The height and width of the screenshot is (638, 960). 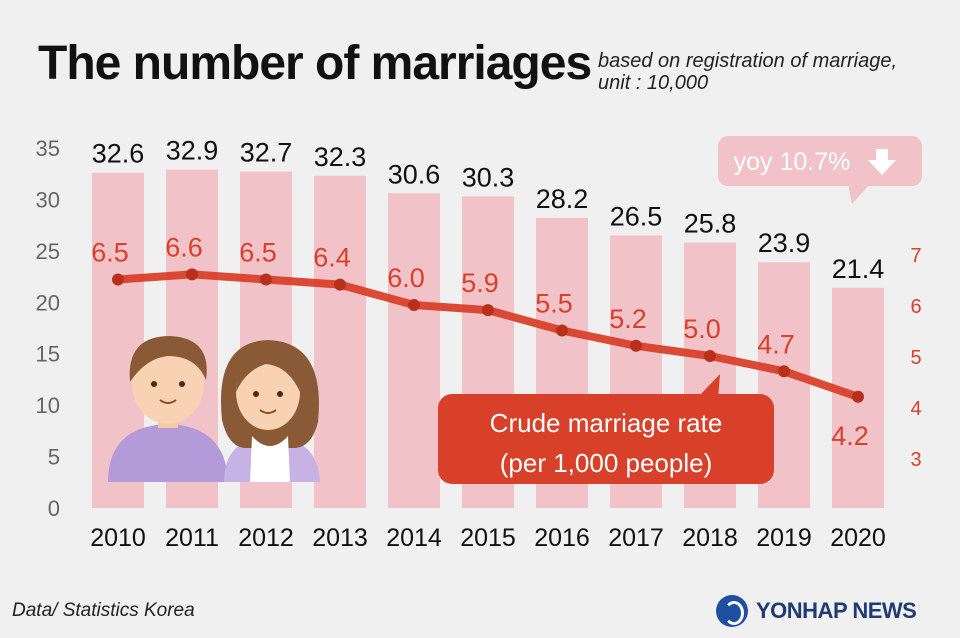 I want to click on x-tick-label-2019: 2019, so click(x=784, y=538).